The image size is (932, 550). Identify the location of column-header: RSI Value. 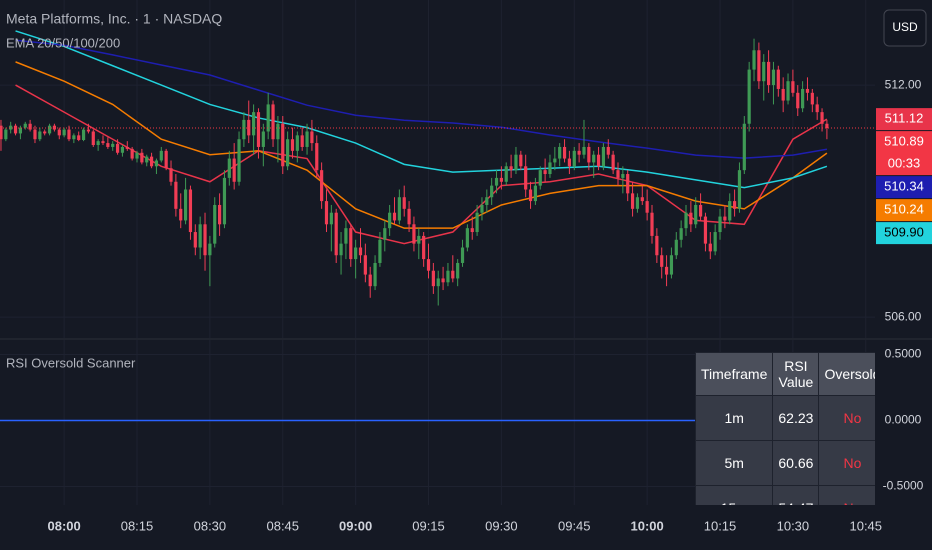
(796, 374).